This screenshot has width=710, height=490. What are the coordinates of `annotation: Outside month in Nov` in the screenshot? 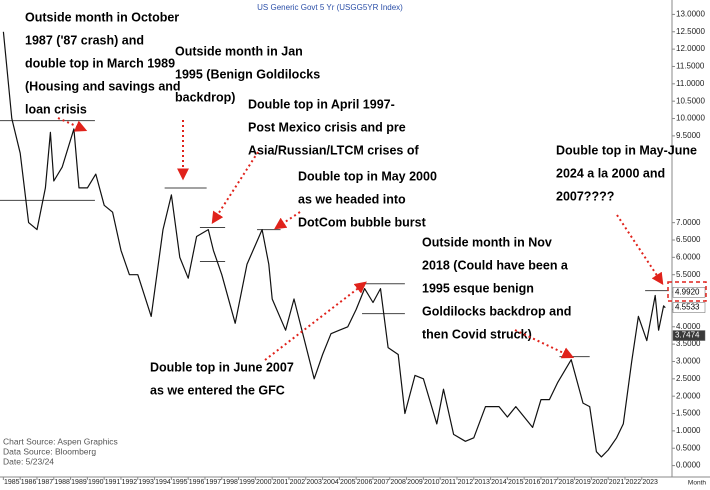 It's located at (487, 242).